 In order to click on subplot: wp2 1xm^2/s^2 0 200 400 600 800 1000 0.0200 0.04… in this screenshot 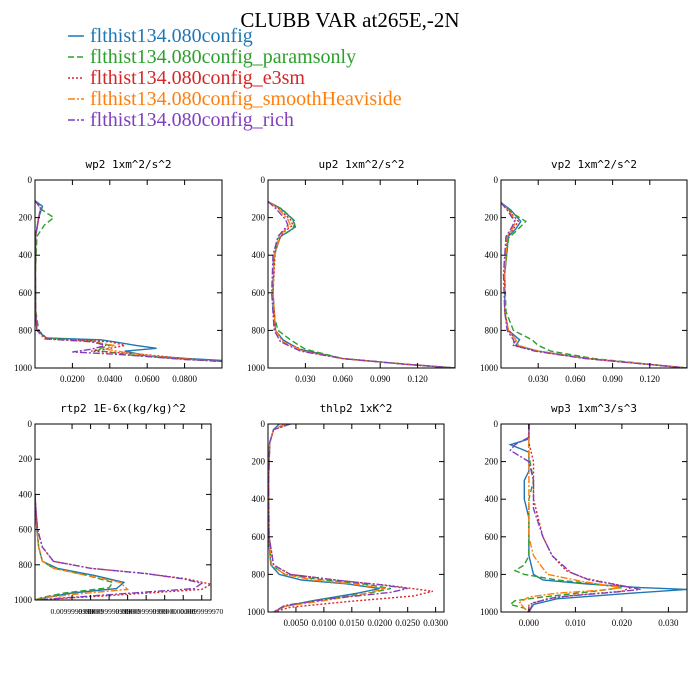, I will do `click(118, 271)`.